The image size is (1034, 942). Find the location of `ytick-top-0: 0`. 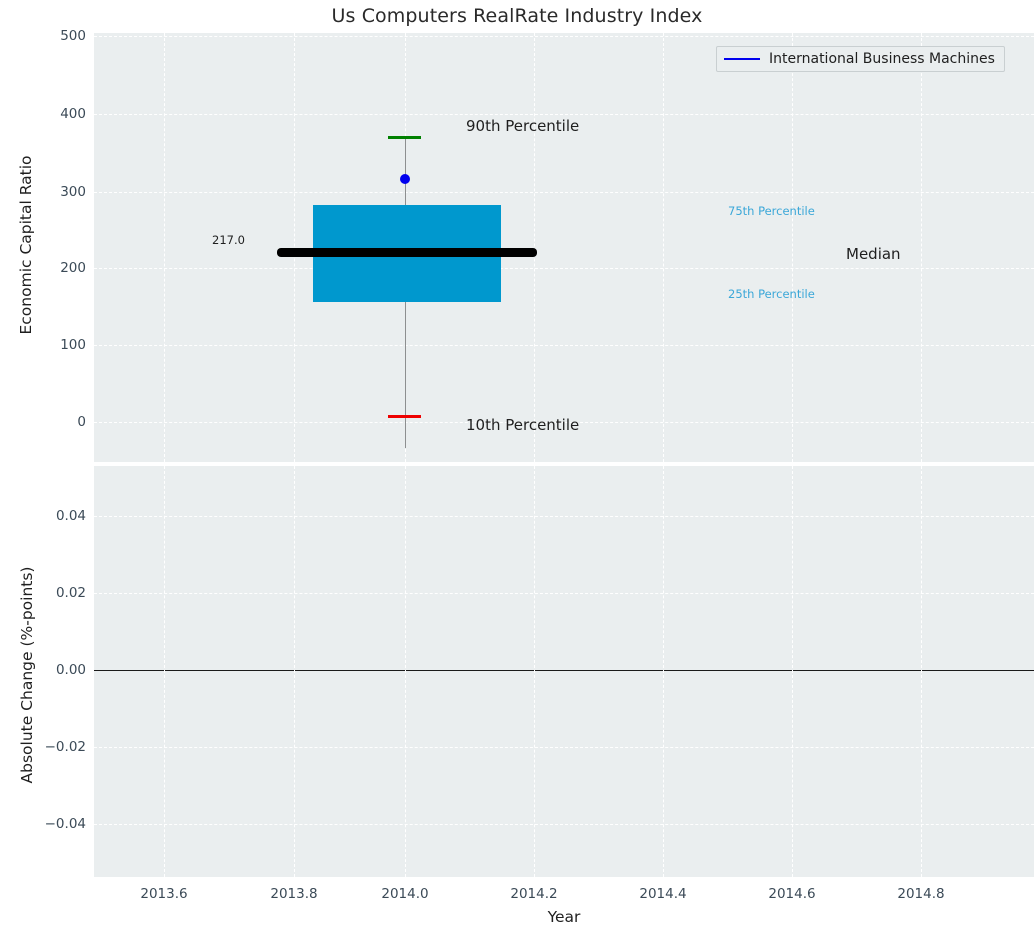

ytick-top-0: 0 is located at coordinates (81, 422).